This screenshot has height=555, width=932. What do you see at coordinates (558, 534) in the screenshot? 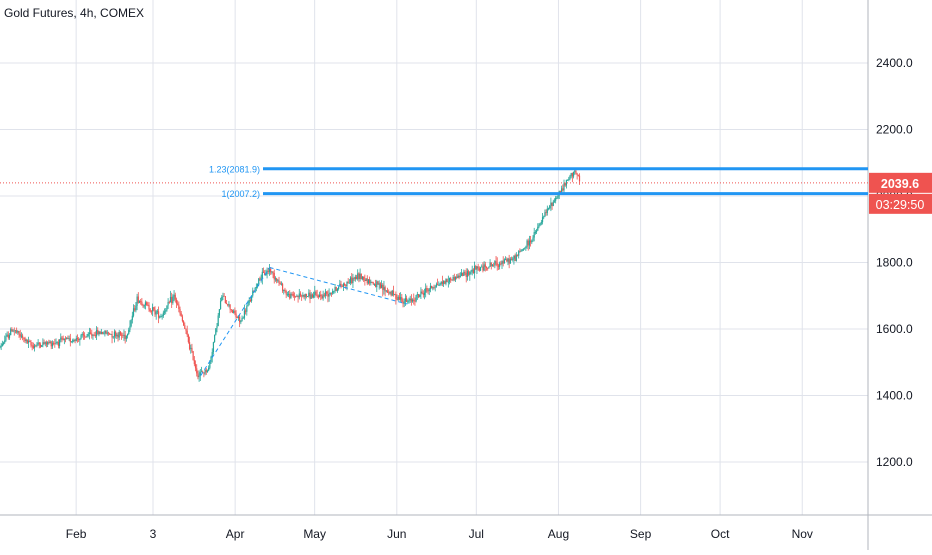
I see `x-tick-label: Aug` at bounding box center [558, 534].